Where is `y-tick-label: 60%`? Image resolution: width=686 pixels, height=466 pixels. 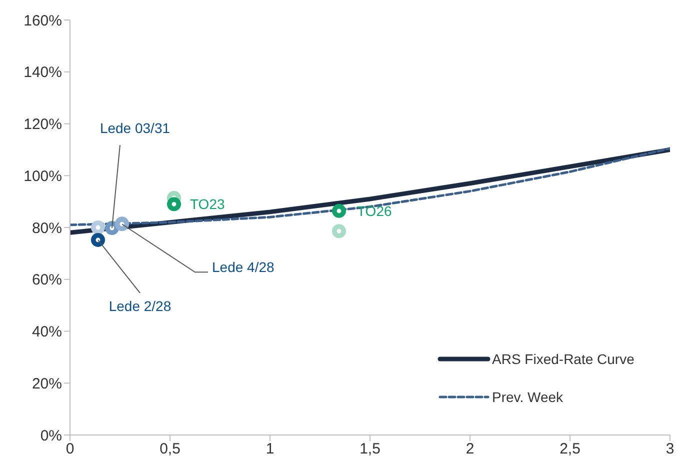
y-tick-label: 60% is located at coordinates (47, 280).